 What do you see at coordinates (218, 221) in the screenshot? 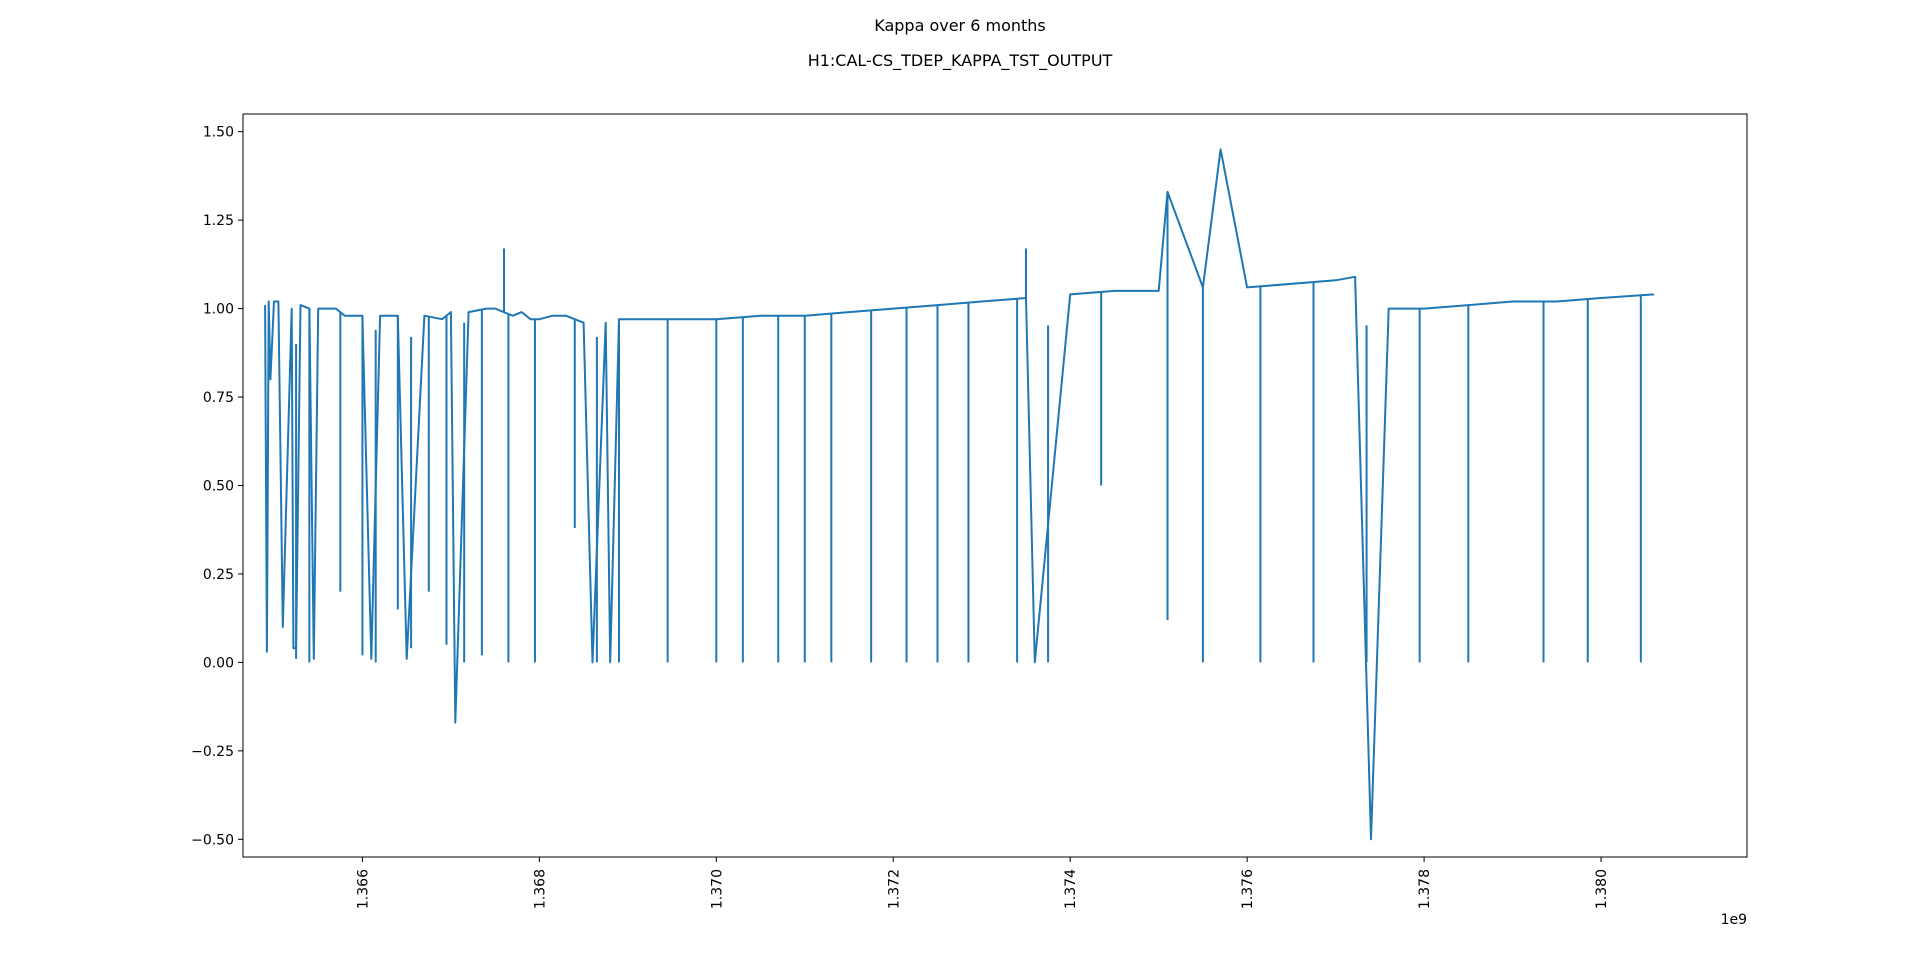
I see `y-tick-label: 1.25` at bounding box center [218, 221].